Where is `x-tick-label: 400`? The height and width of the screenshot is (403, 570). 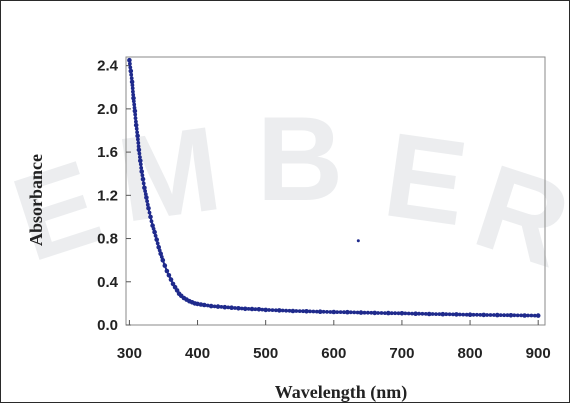 x-tick-label: 400 is located at coordinates (197, 353).